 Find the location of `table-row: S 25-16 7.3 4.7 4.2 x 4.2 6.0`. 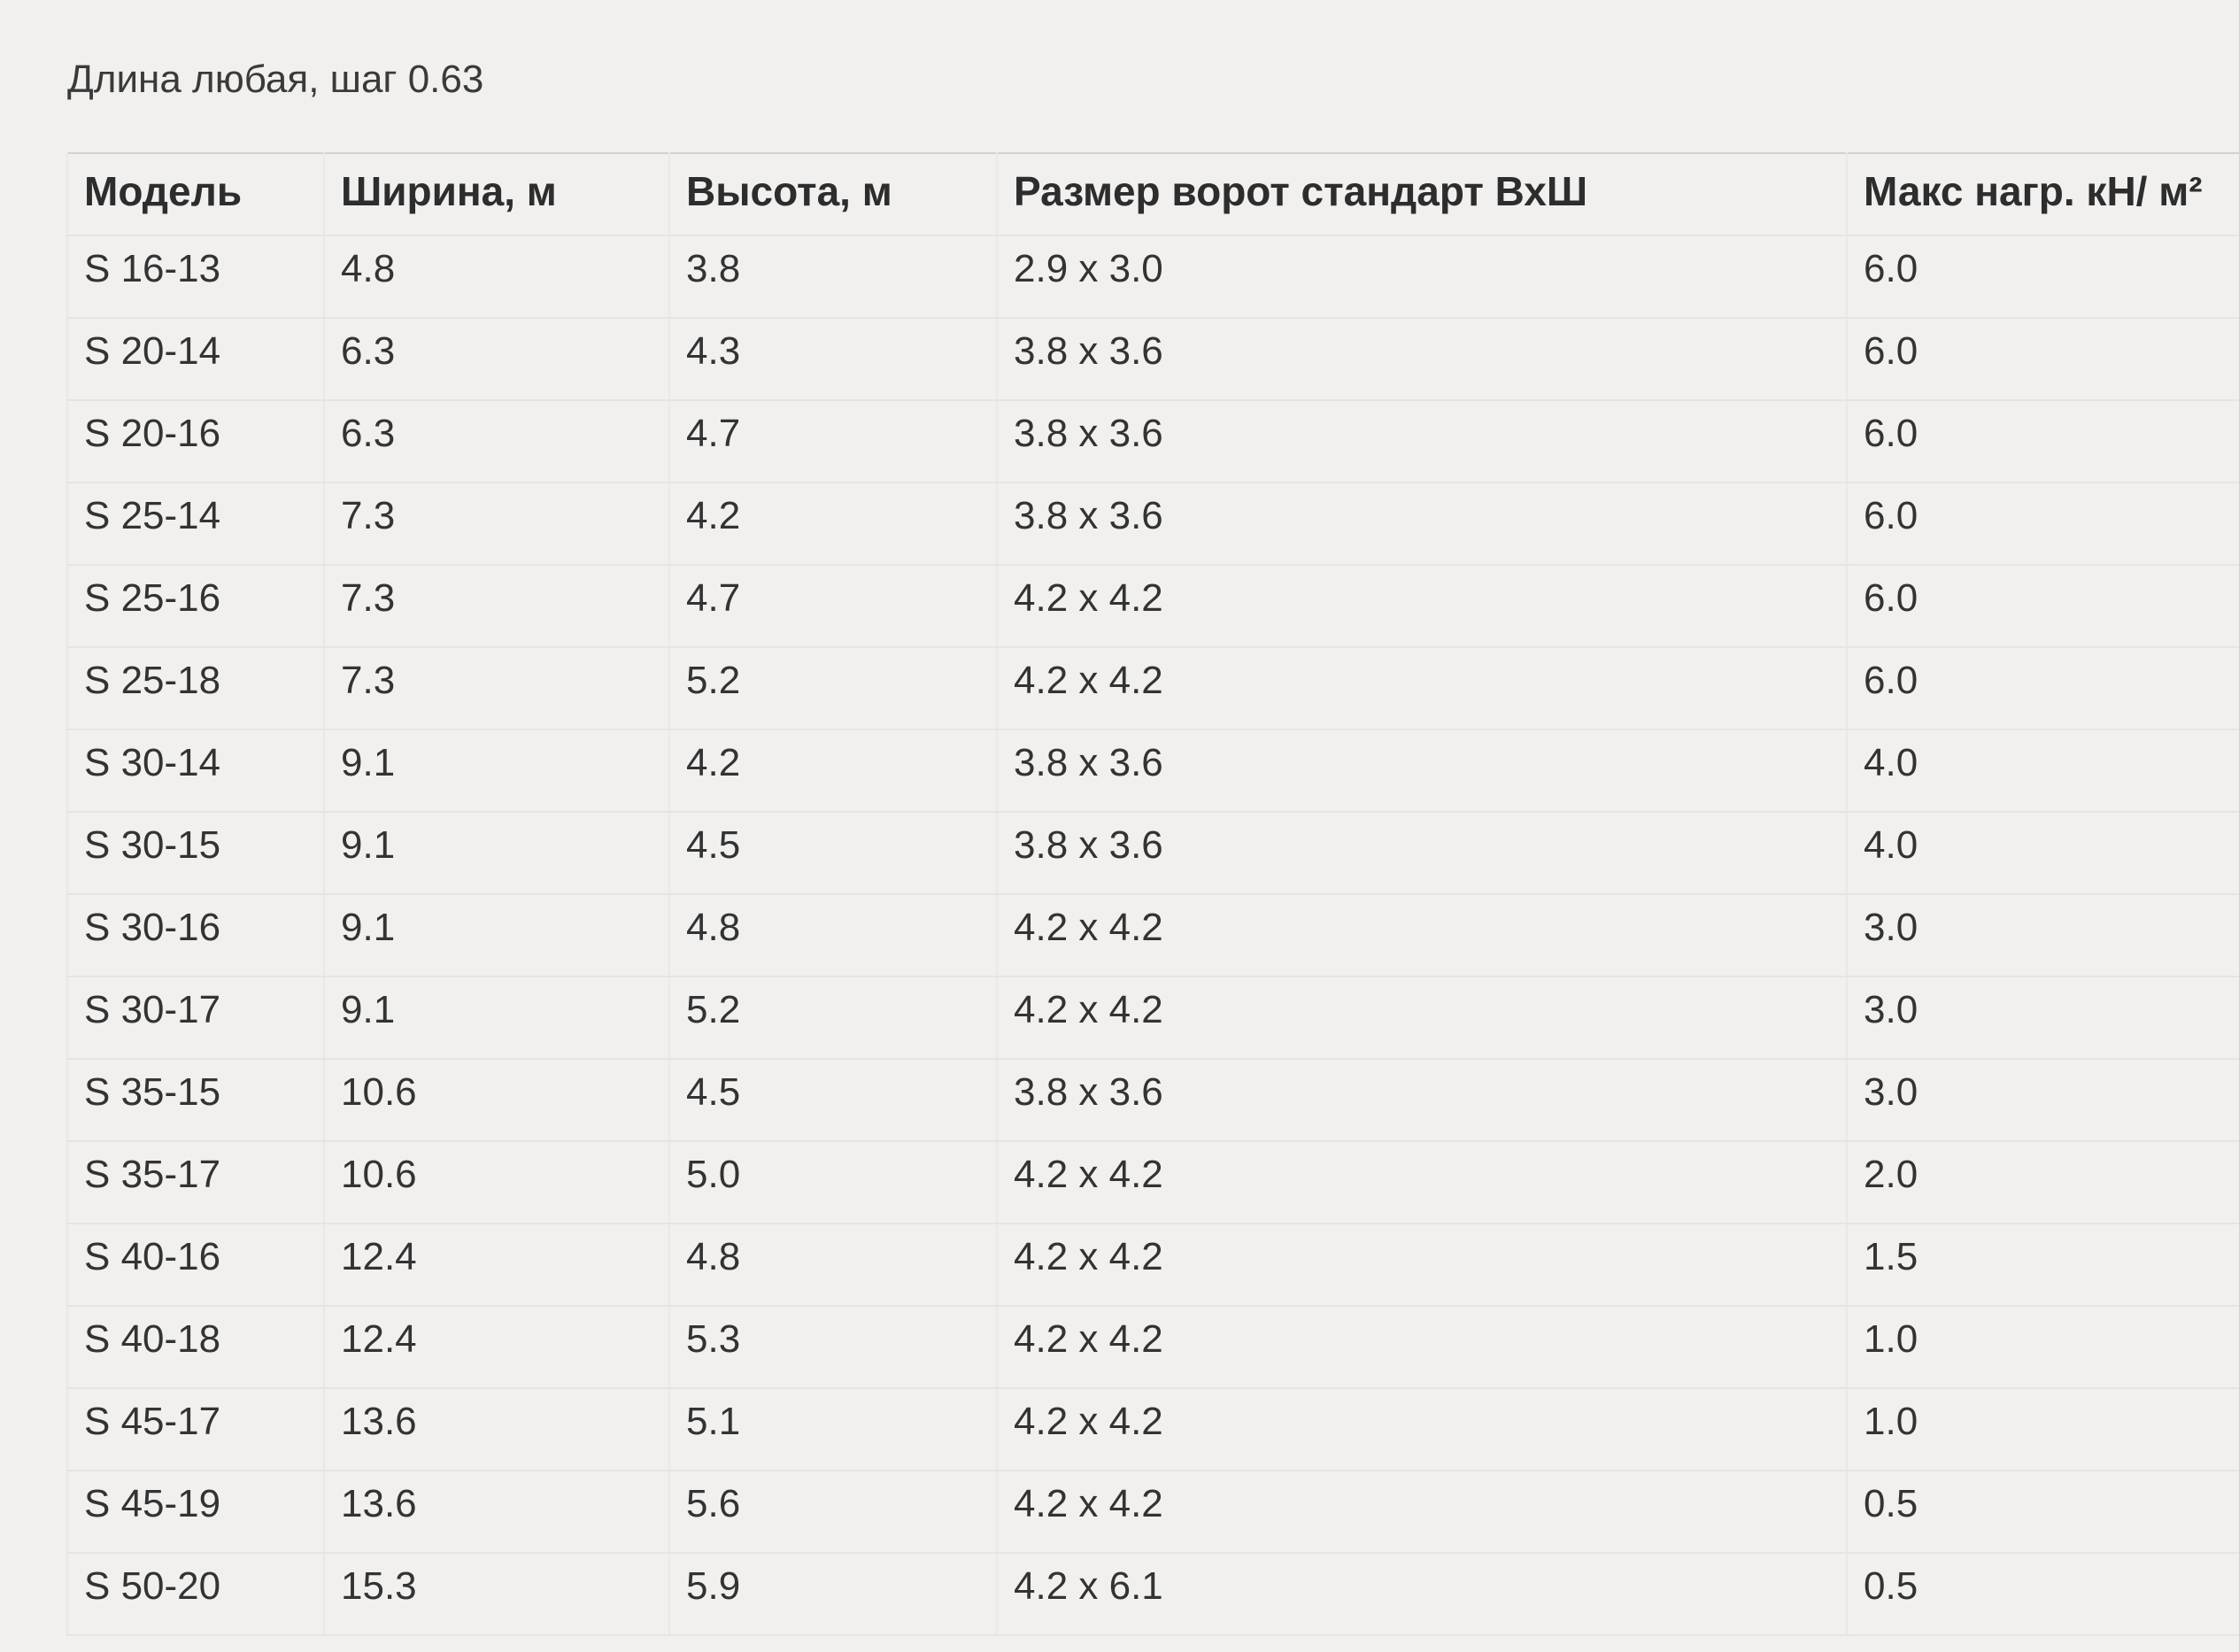

table-row: S 25-16 7.3 4.7 4.2 x 4.2 6.0 is located at coordinates (1152, 606).